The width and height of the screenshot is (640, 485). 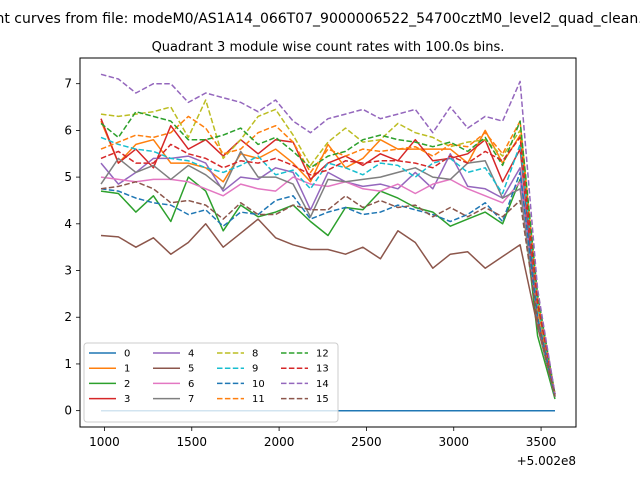 What do you see at coordinates (258, 399) in the screenshot?
I see `legend-label-11: 11` at bounding box center [258, 399].